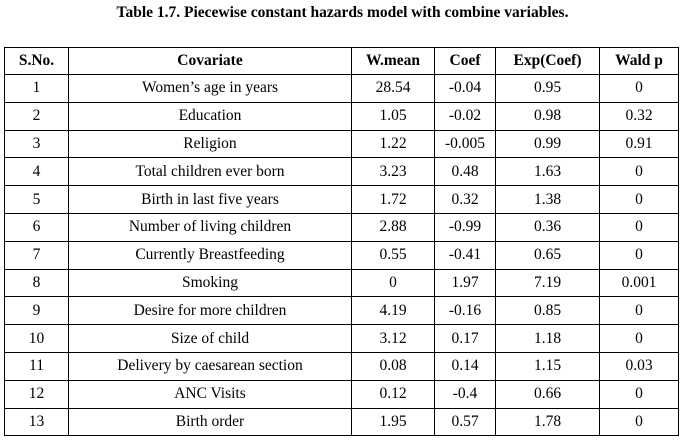 The height and width of the screenshot is (444, 685). I want to click on cell-sno: 9, so click(36, 311).